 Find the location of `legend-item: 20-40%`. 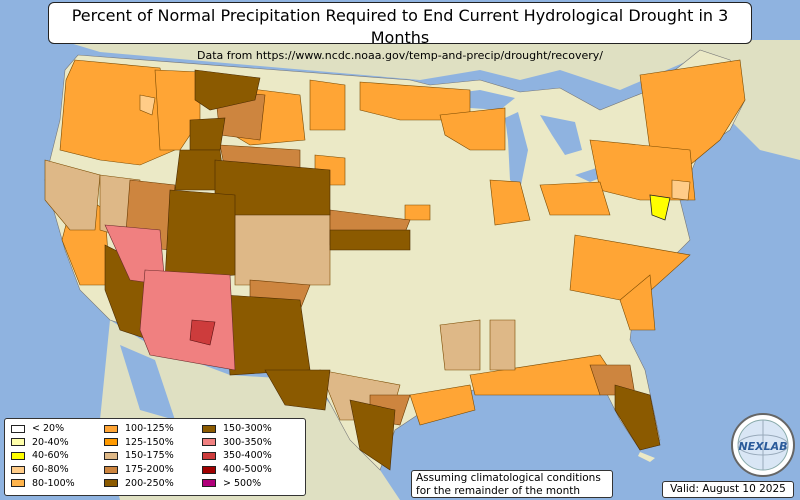

legend-item: 20-40% is located at coordinates (57, 443).